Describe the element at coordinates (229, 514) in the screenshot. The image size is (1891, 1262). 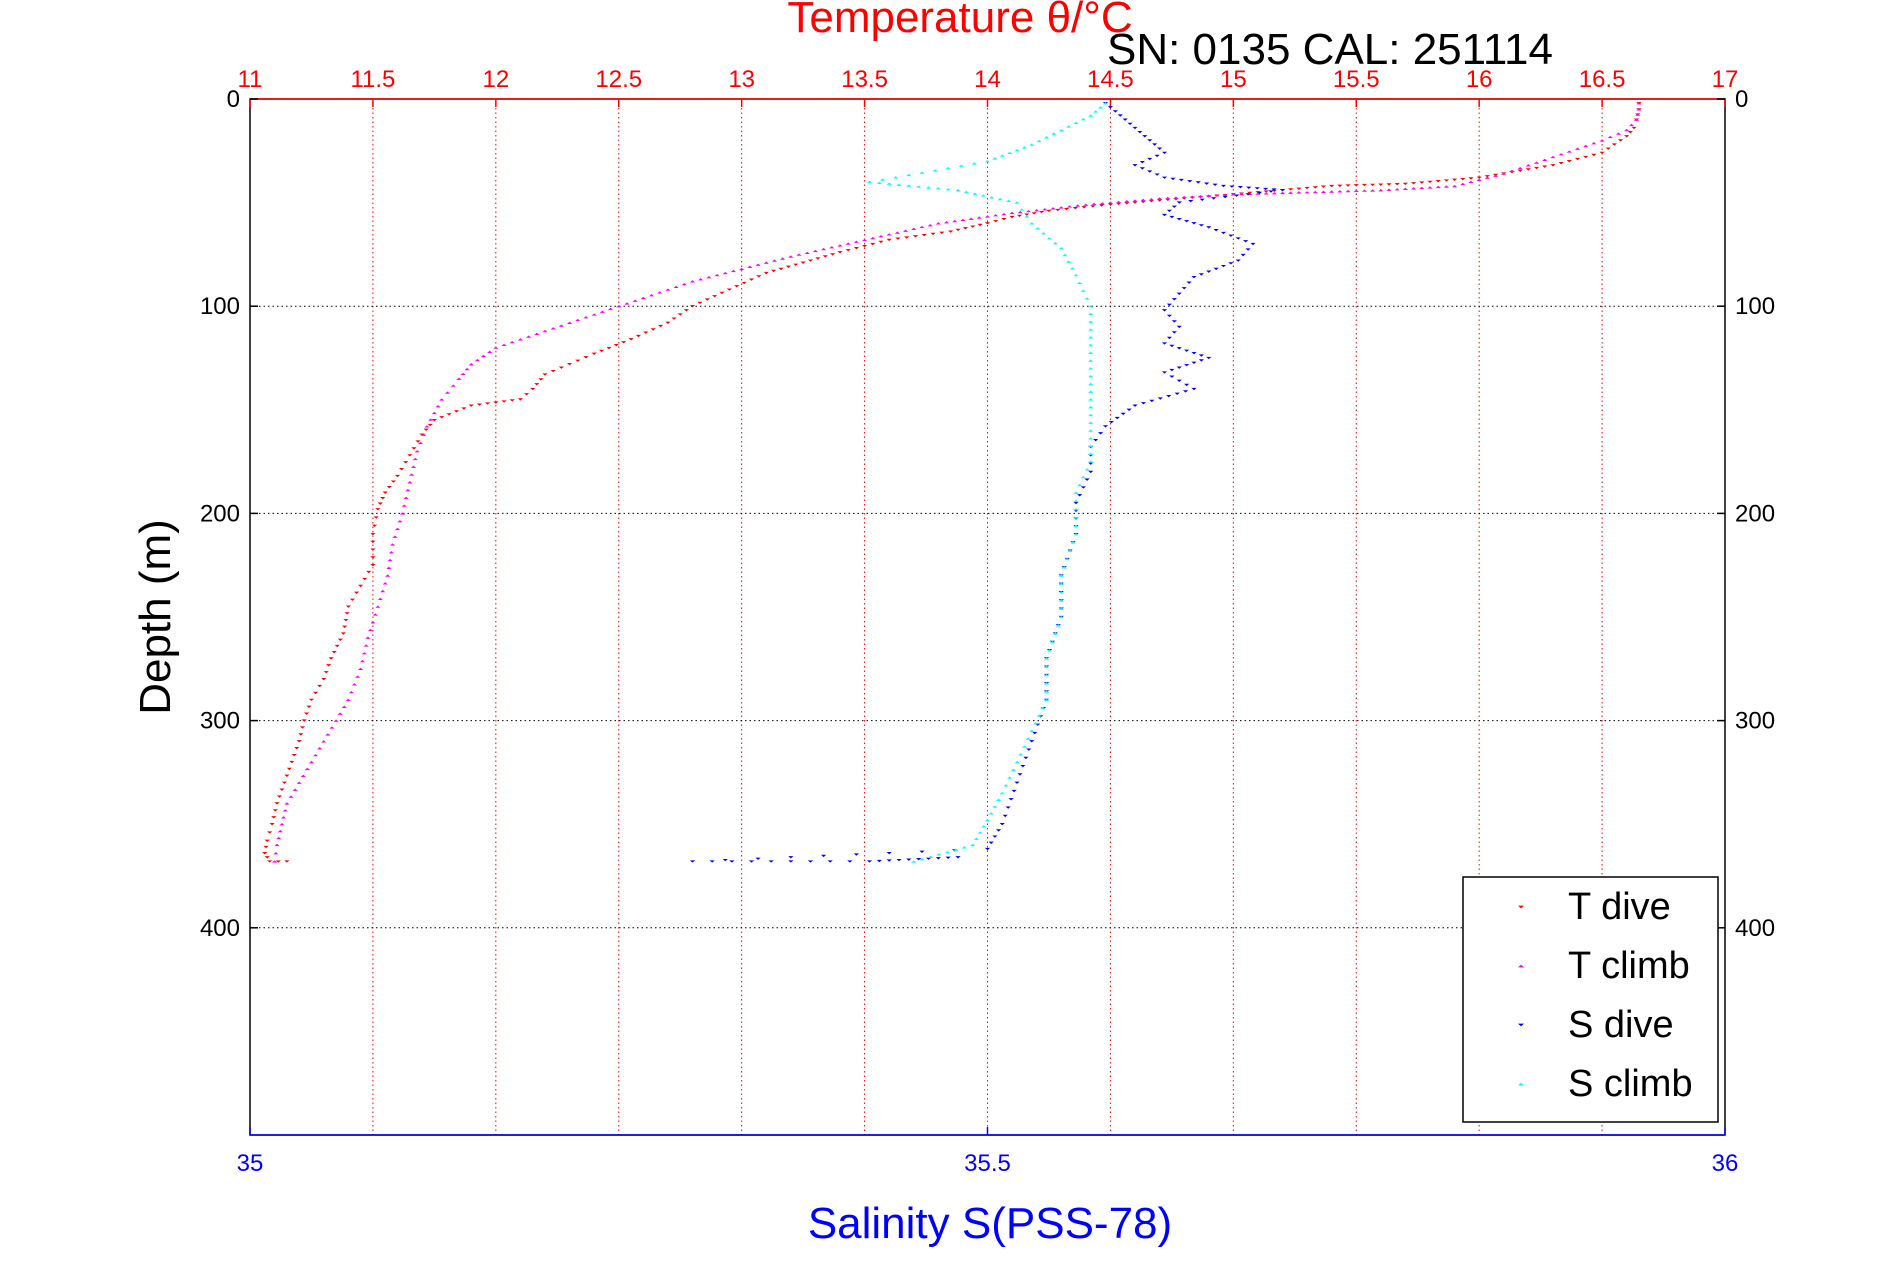
I see `depth-tick-labels-left: 0 100 200 300 400` at that location.